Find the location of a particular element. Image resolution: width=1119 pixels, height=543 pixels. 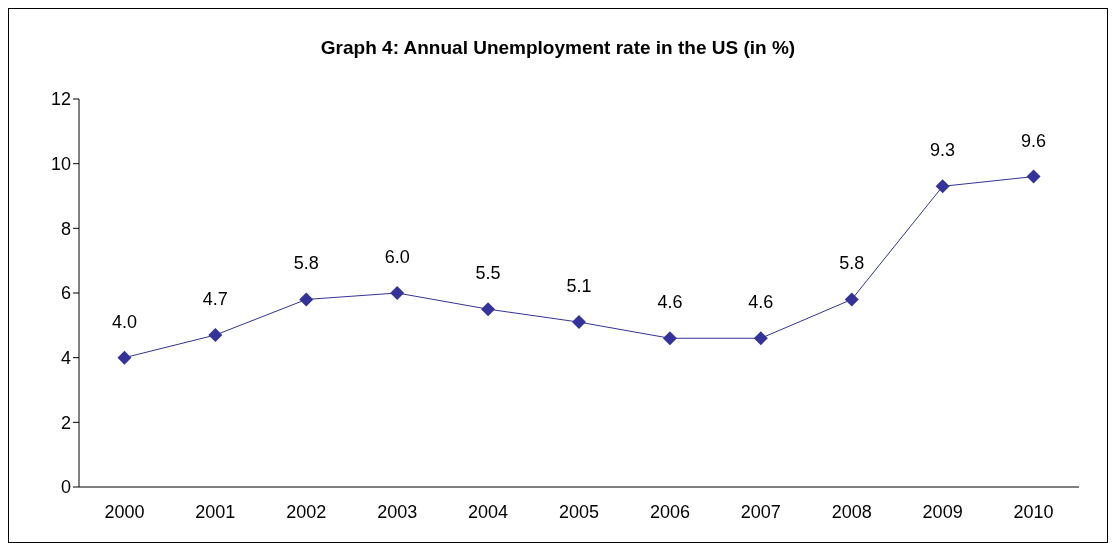

data-label: 5.5 is located at coordinates (488, 273).